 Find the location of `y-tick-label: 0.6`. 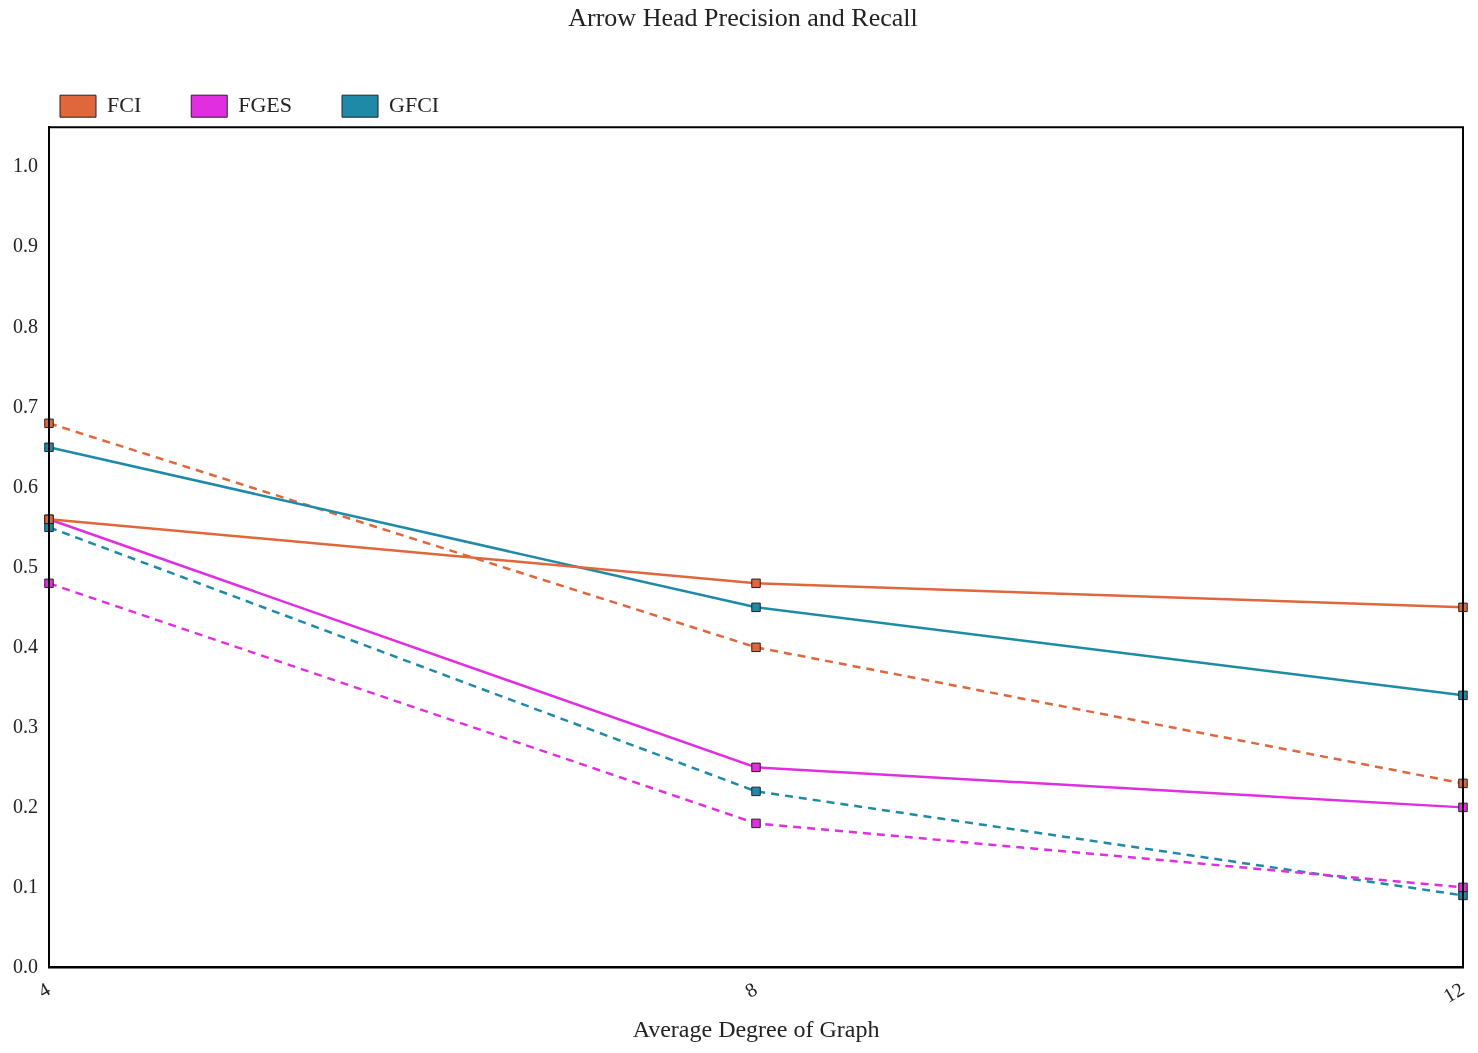

y-tick-label: 0.6 is located at coordinates (25, 485).